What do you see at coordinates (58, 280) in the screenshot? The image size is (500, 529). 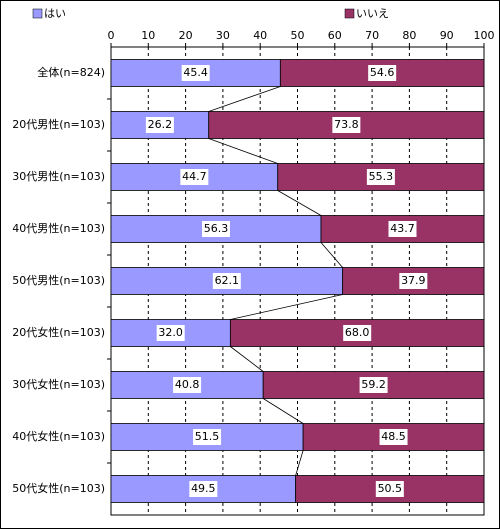 I see `y-tick-label: 50代男性(n=103)` at bounding box center [58, 280].